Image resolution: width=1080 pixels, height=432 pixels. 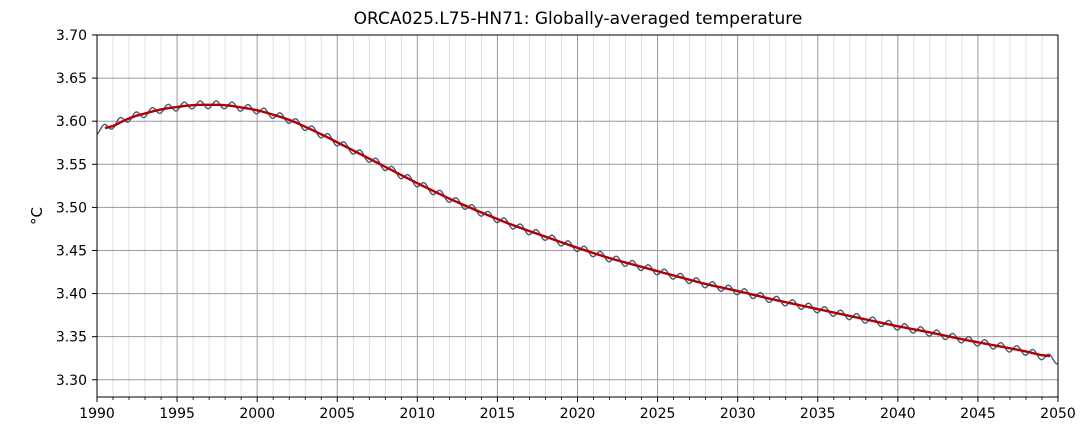 I want to click on x-tick-label: 2000, so click(x=257, y=414).